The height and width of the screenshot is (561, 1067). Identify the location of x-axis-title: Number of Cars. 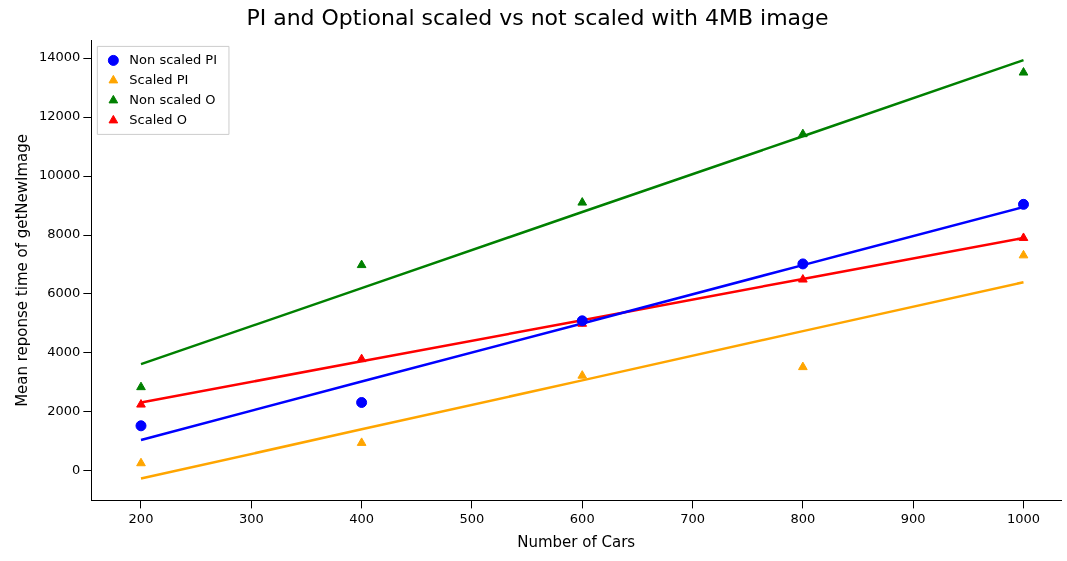
(576, 541).